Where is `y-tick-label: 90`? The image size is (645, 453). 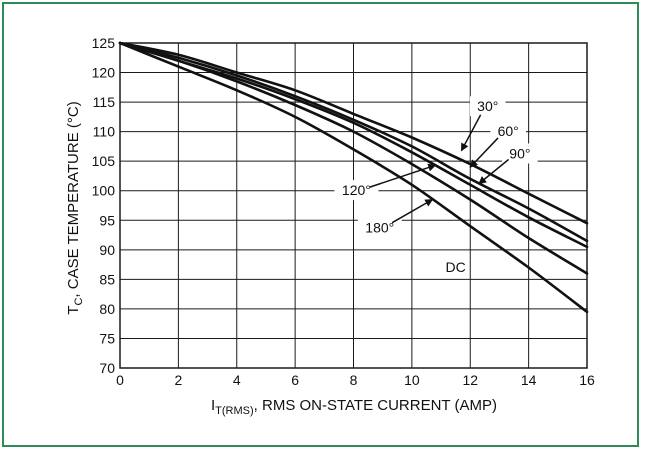 y-tick-label: 90 is located at coordinates (107, 250).